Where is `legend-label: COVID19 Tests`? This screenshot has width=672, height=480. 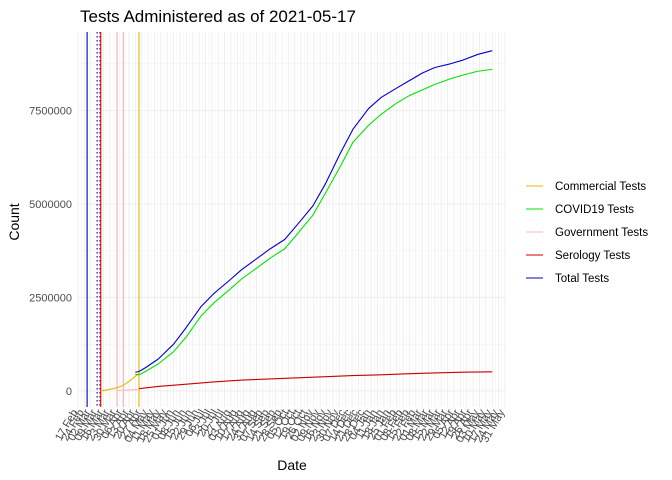
legend-label: COVID19 Tests is located at coordinates (594, 210).